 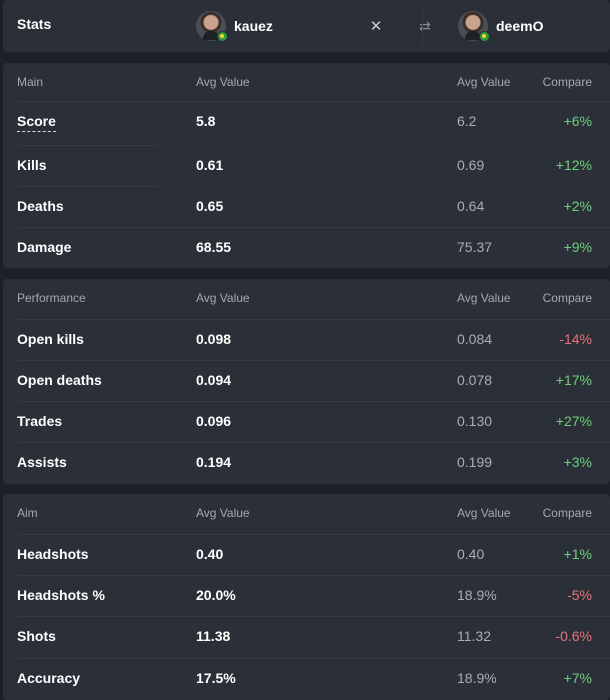 I want to click on compare-value: +17%, so click(x=573, y=380).